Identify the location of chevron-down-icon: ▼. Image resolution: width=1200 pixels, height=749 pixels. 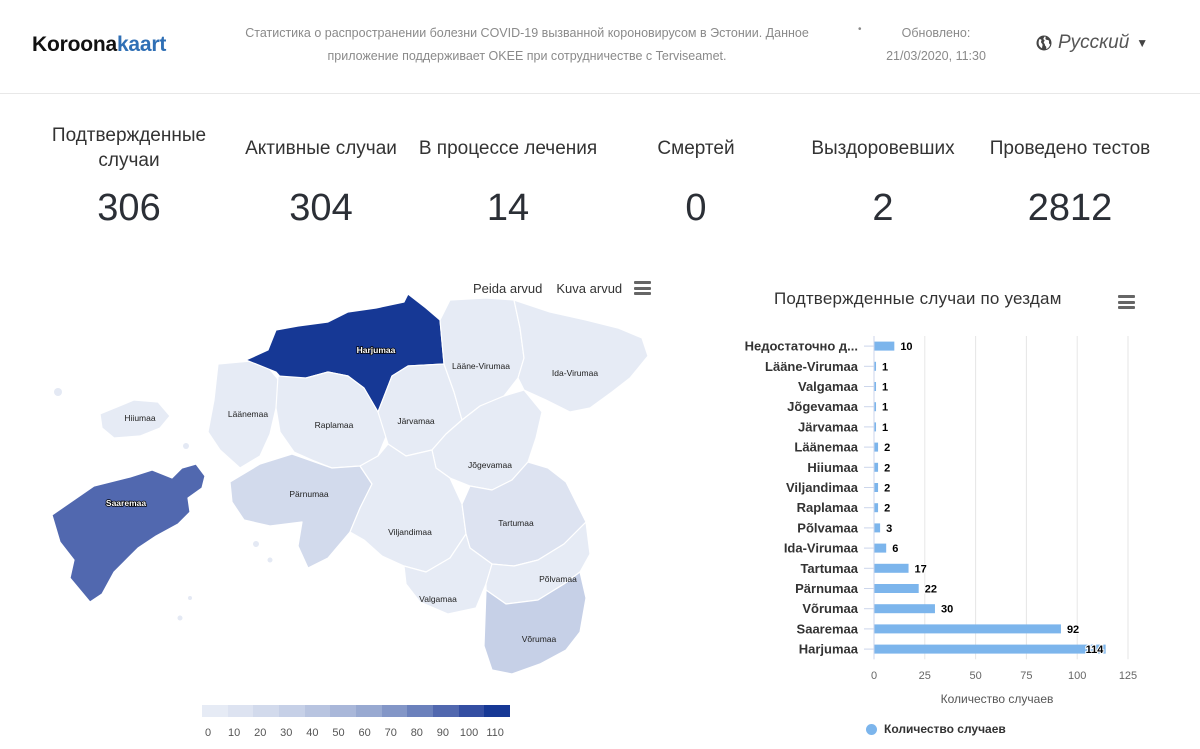
(1142, 43).